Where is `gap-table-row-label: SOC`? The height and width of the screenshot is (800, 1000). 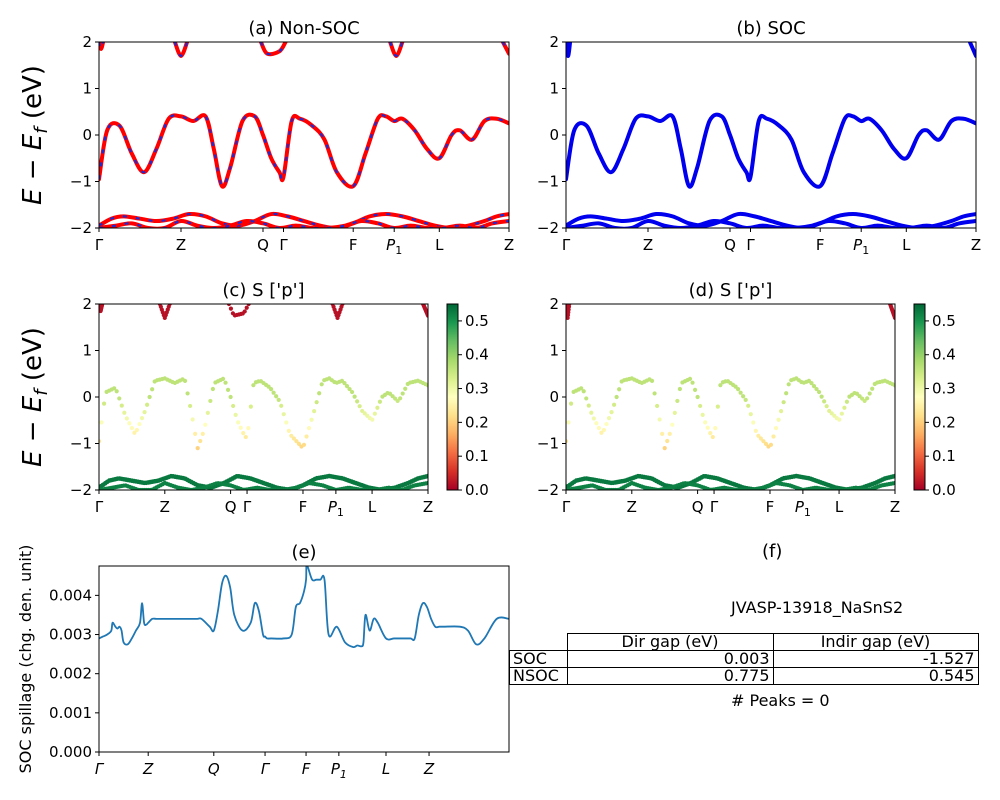
gap-table-row-label: SOC is located at coordinates (538, 659).